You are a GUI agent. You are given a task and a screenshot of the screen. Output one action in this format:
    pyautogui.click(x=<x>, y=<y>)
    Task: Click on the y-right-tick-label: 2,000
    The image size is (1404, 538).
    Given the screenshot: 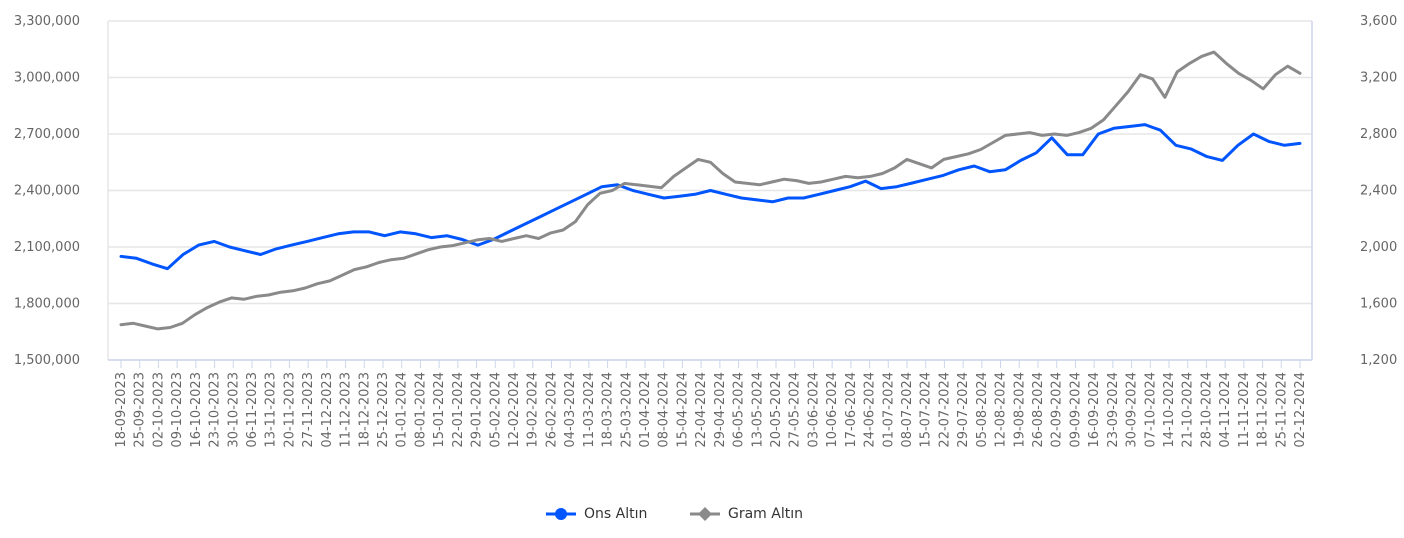 What is the action you would take?
    pyautogui.click(x=1378, y=247)
    